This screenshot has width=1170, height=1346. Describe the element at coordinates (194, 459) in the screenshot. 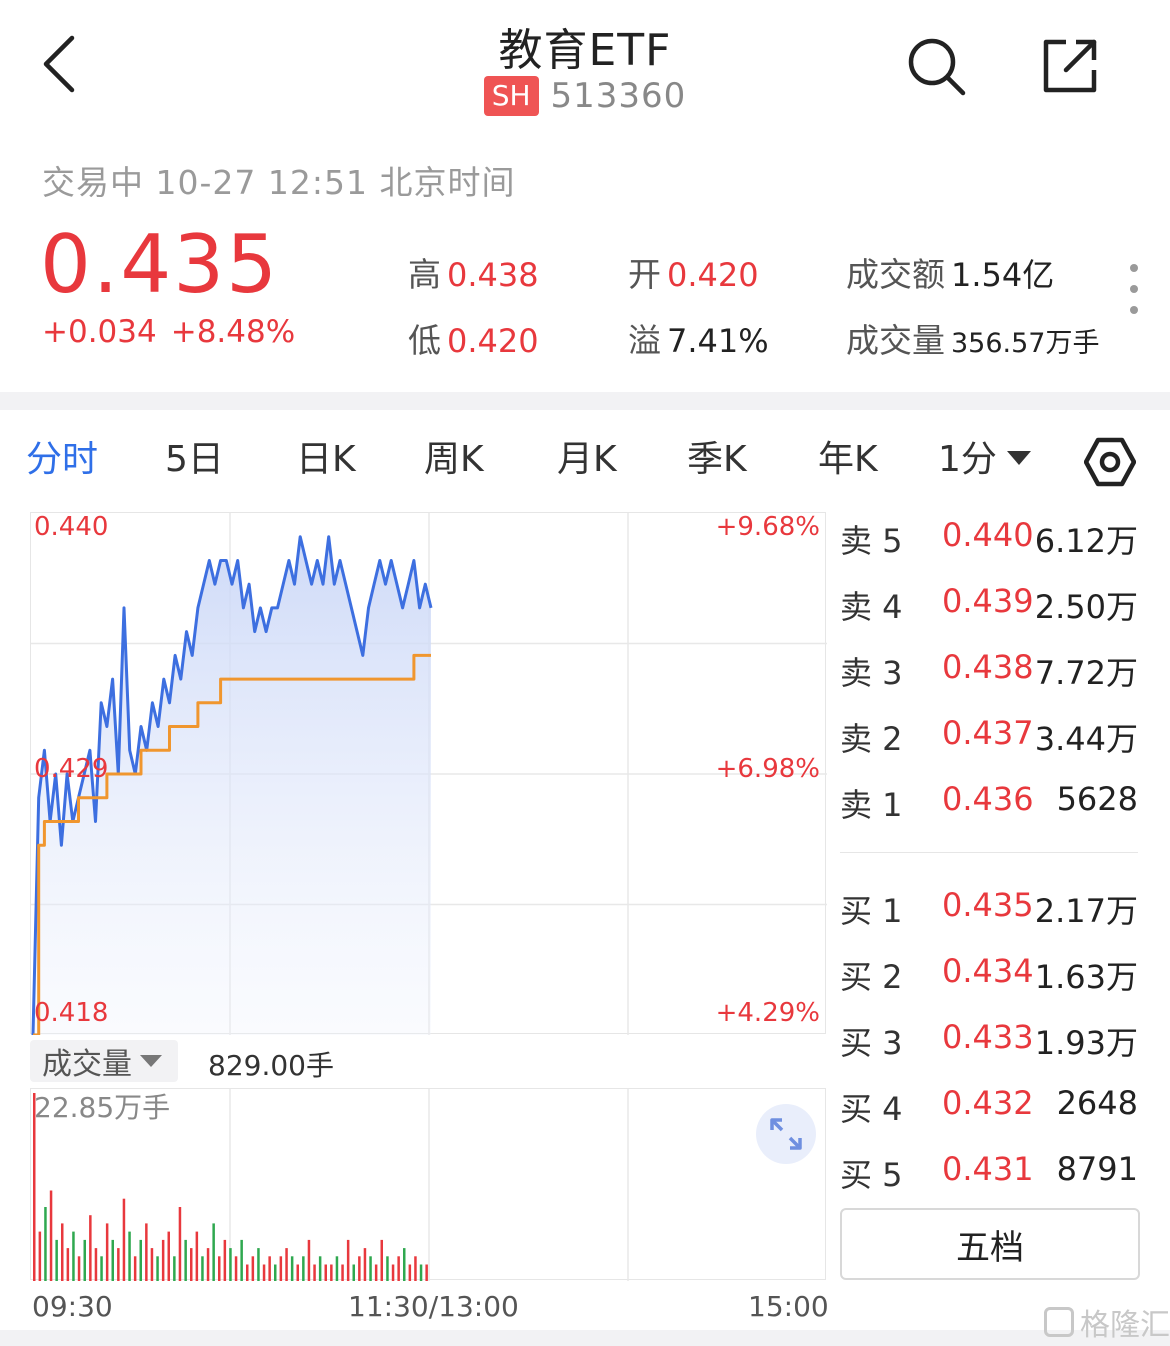

I see `tab-5day: 5日` at that location.